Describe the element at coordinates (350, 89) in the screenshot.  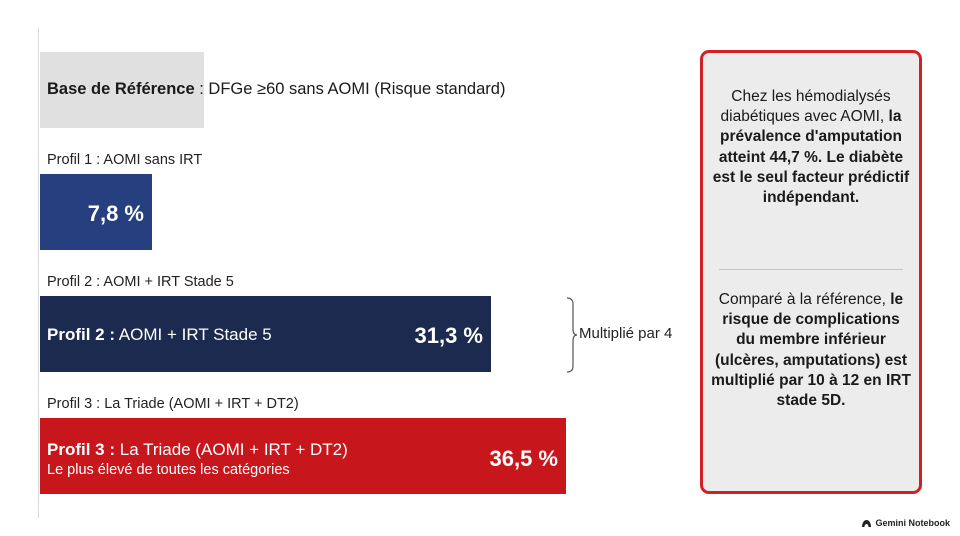
I see `baseline-label-rest: : DFGe ≥60 sans AOMI (Risque standard)` at that location.